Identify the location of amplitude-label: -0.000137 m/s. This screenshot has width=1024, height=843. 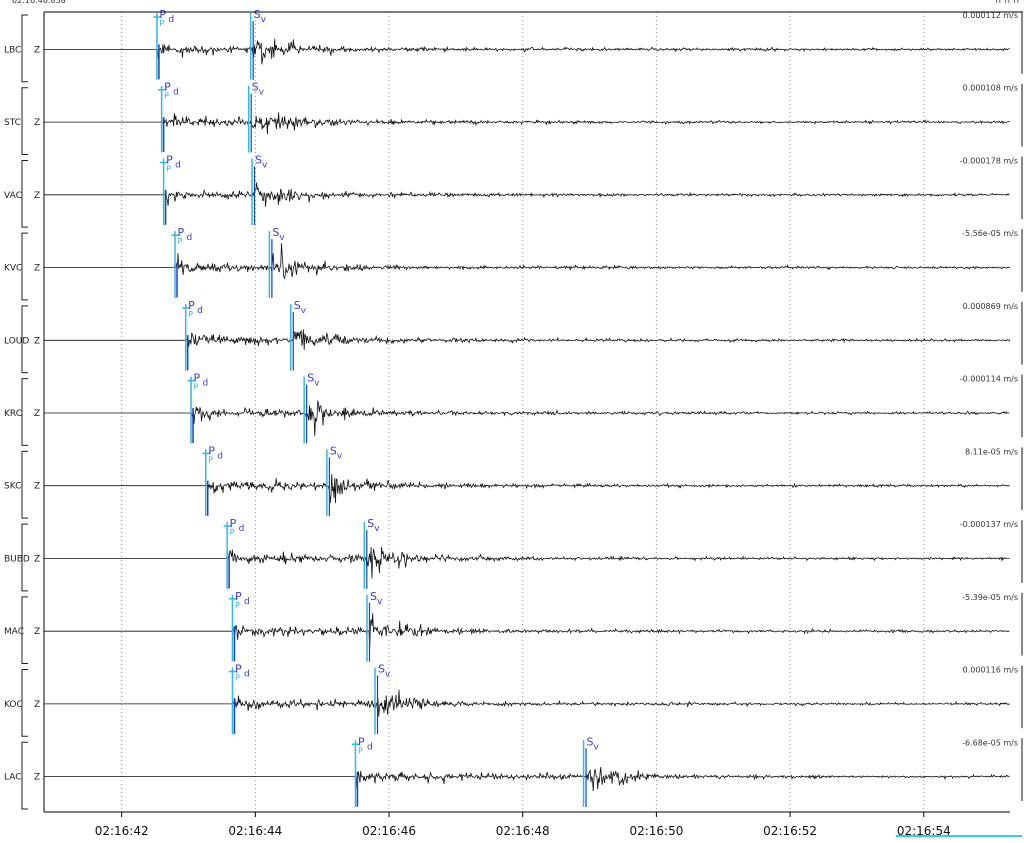
(989, 524).